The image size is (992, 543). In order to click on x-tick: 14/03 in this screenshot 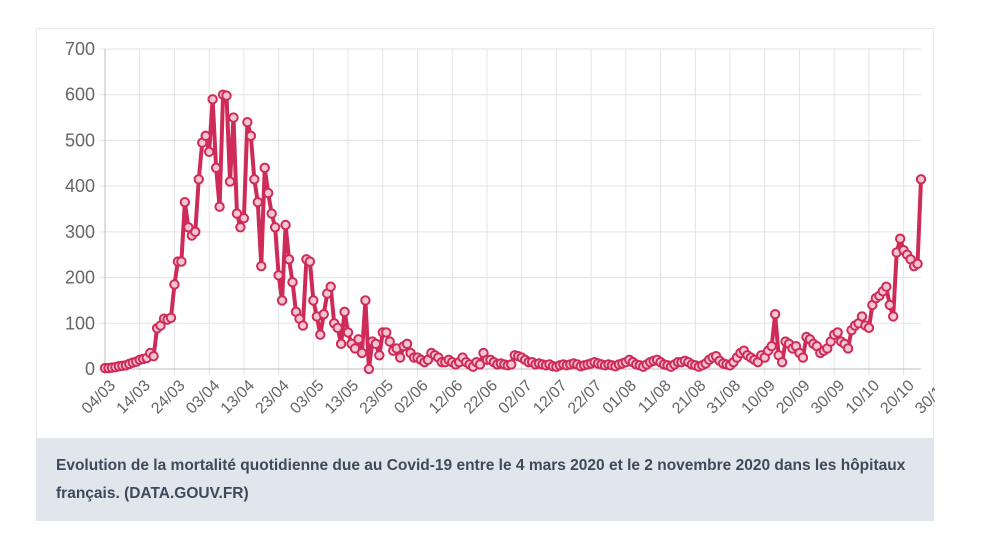, I will do `click(134, 397)`.